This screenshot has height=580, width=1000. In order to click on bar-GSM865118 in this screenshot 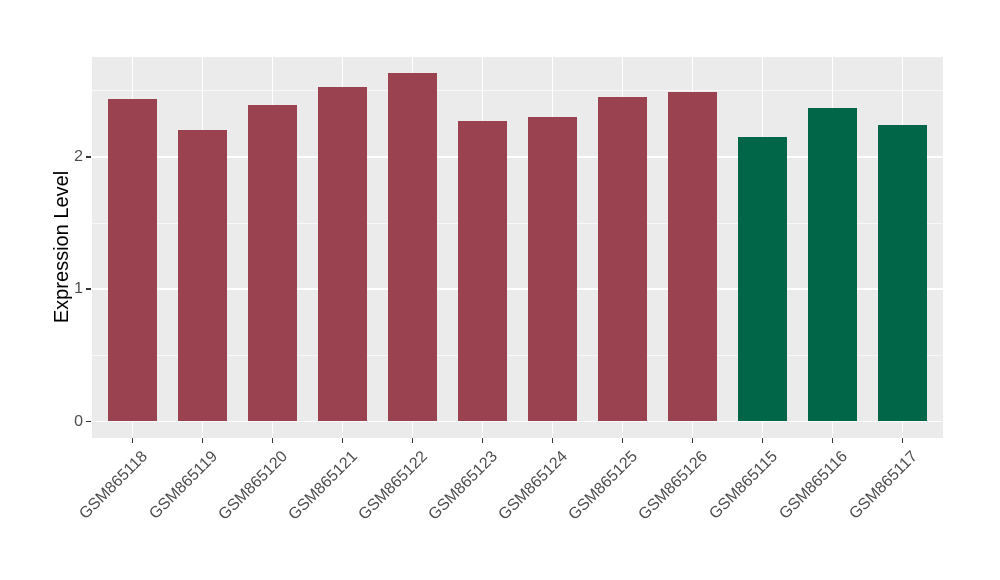, I will do `click(132, 260)`.